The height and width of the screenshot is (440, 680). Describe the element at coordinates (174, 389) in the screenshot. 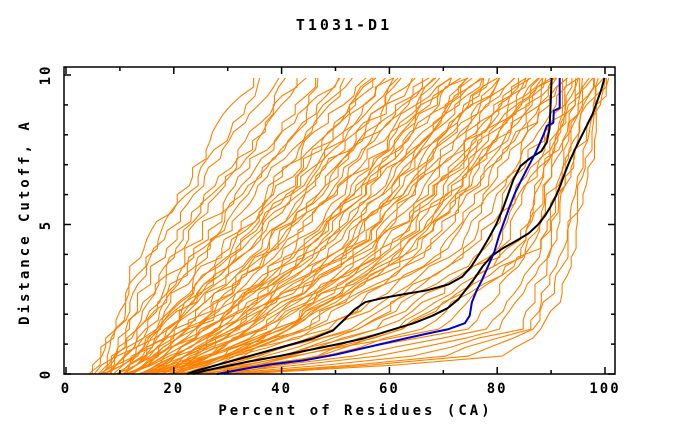

I see `x-tick-label: 20` at that location.